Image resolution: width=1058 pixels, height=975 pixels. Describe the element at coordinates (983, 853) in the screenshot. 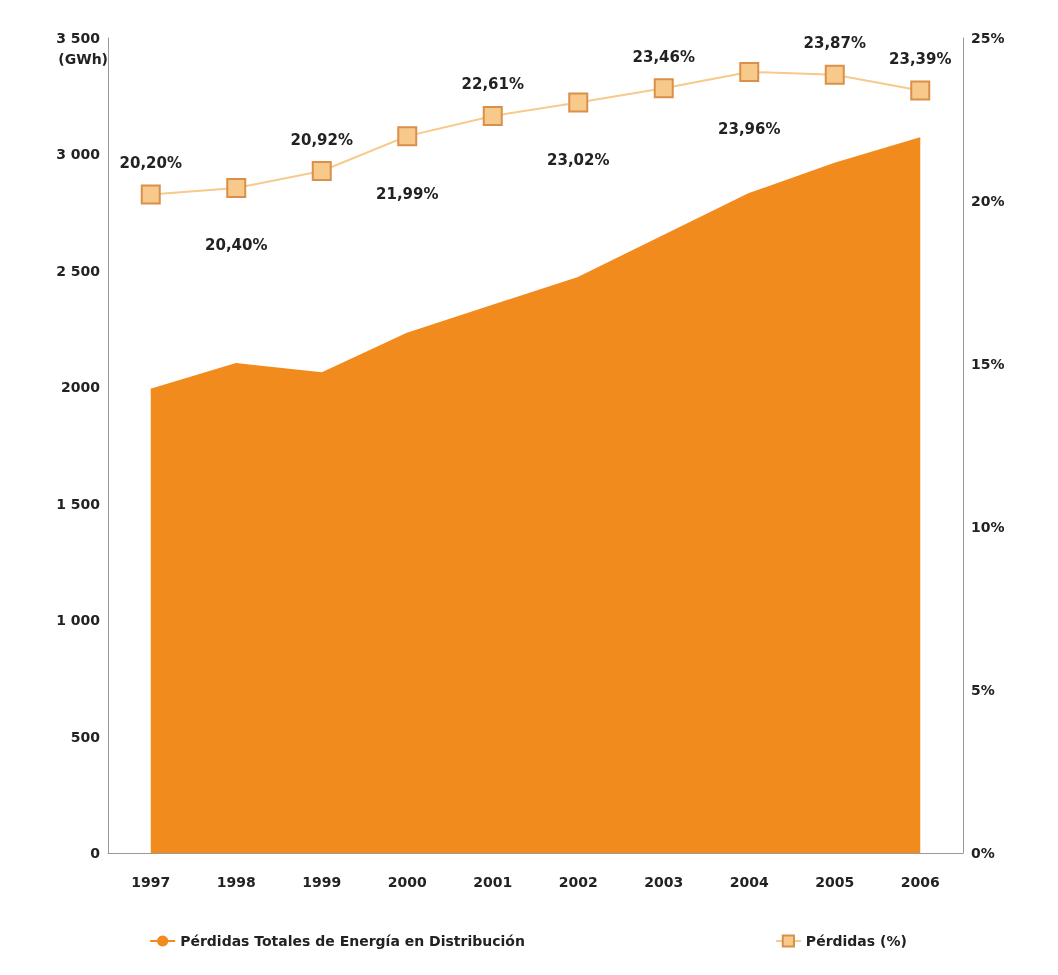

I see `y2-tick-label: 0%` at that location.